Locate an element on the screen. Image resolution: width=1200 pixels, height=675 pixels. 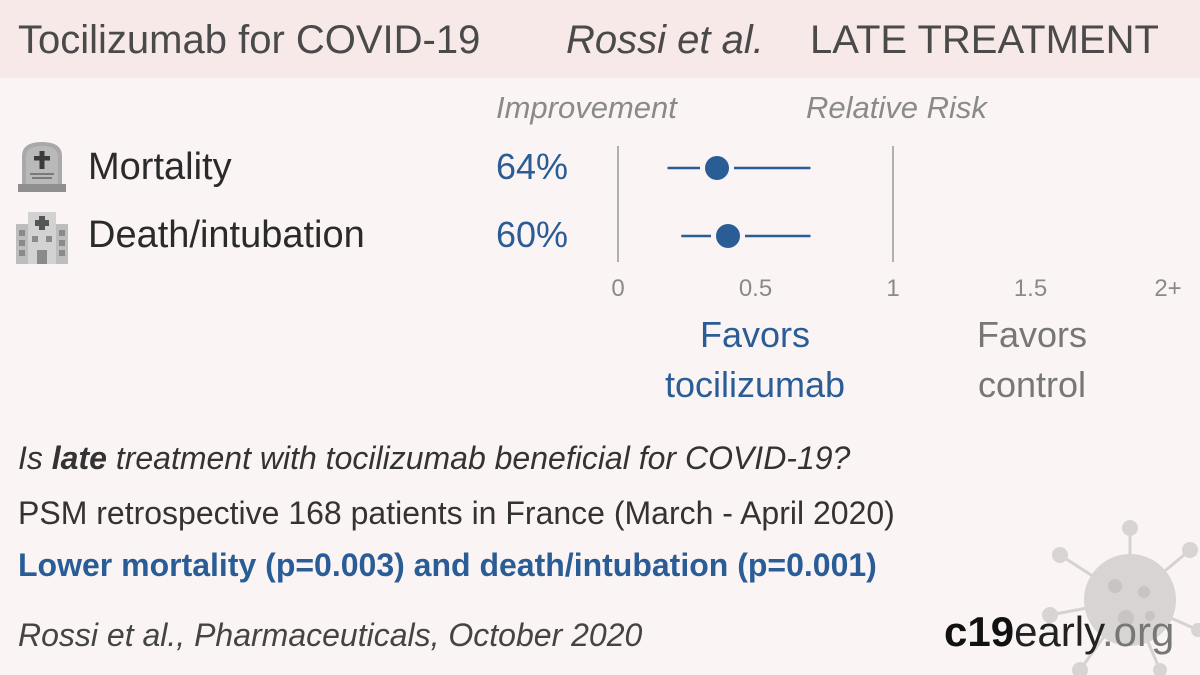
question-emphasis: late is located at coordinates (79, 458).